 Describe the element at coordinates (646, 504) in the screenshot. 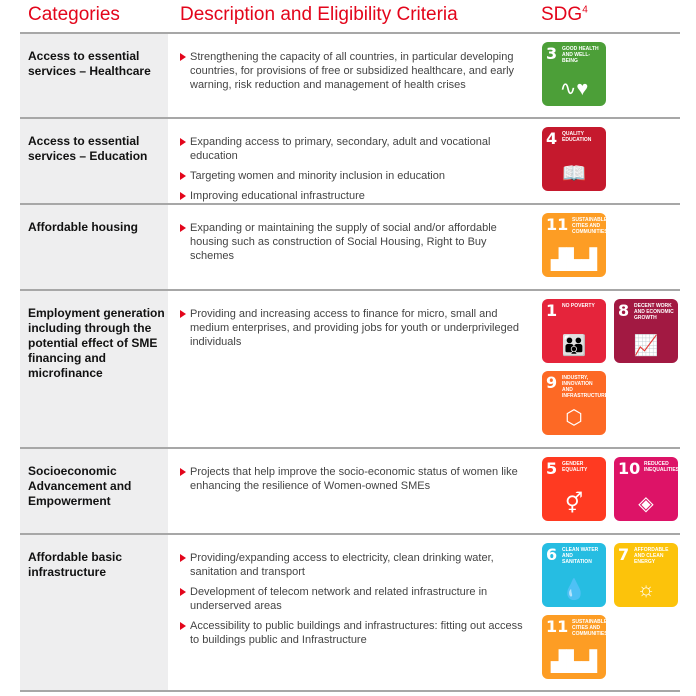

I see `equality-arrows-icon: ◈` at that location.